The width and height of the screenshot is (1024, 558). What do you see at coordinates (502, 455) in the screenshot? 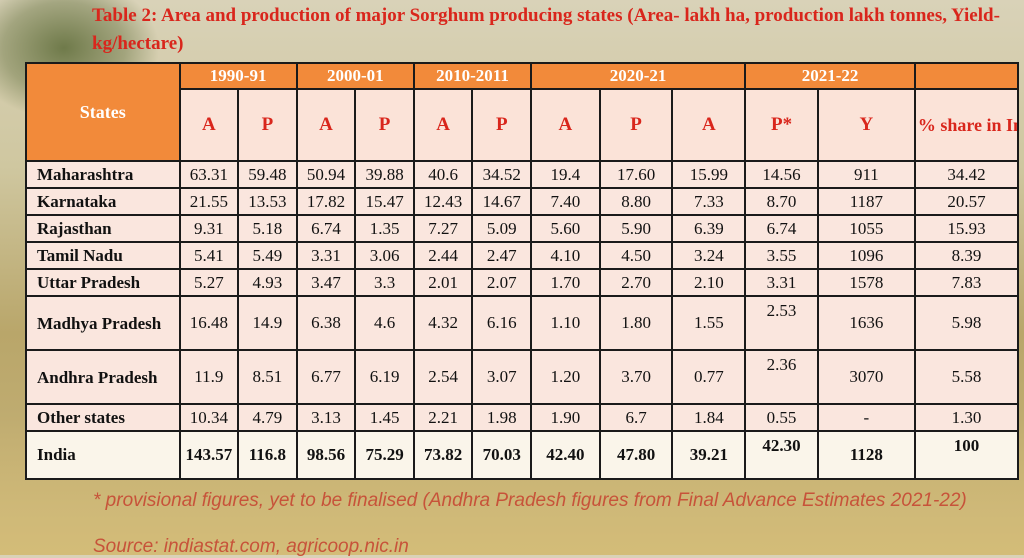
I see `value-cell: 70.03` at bounding box center [502, 455].